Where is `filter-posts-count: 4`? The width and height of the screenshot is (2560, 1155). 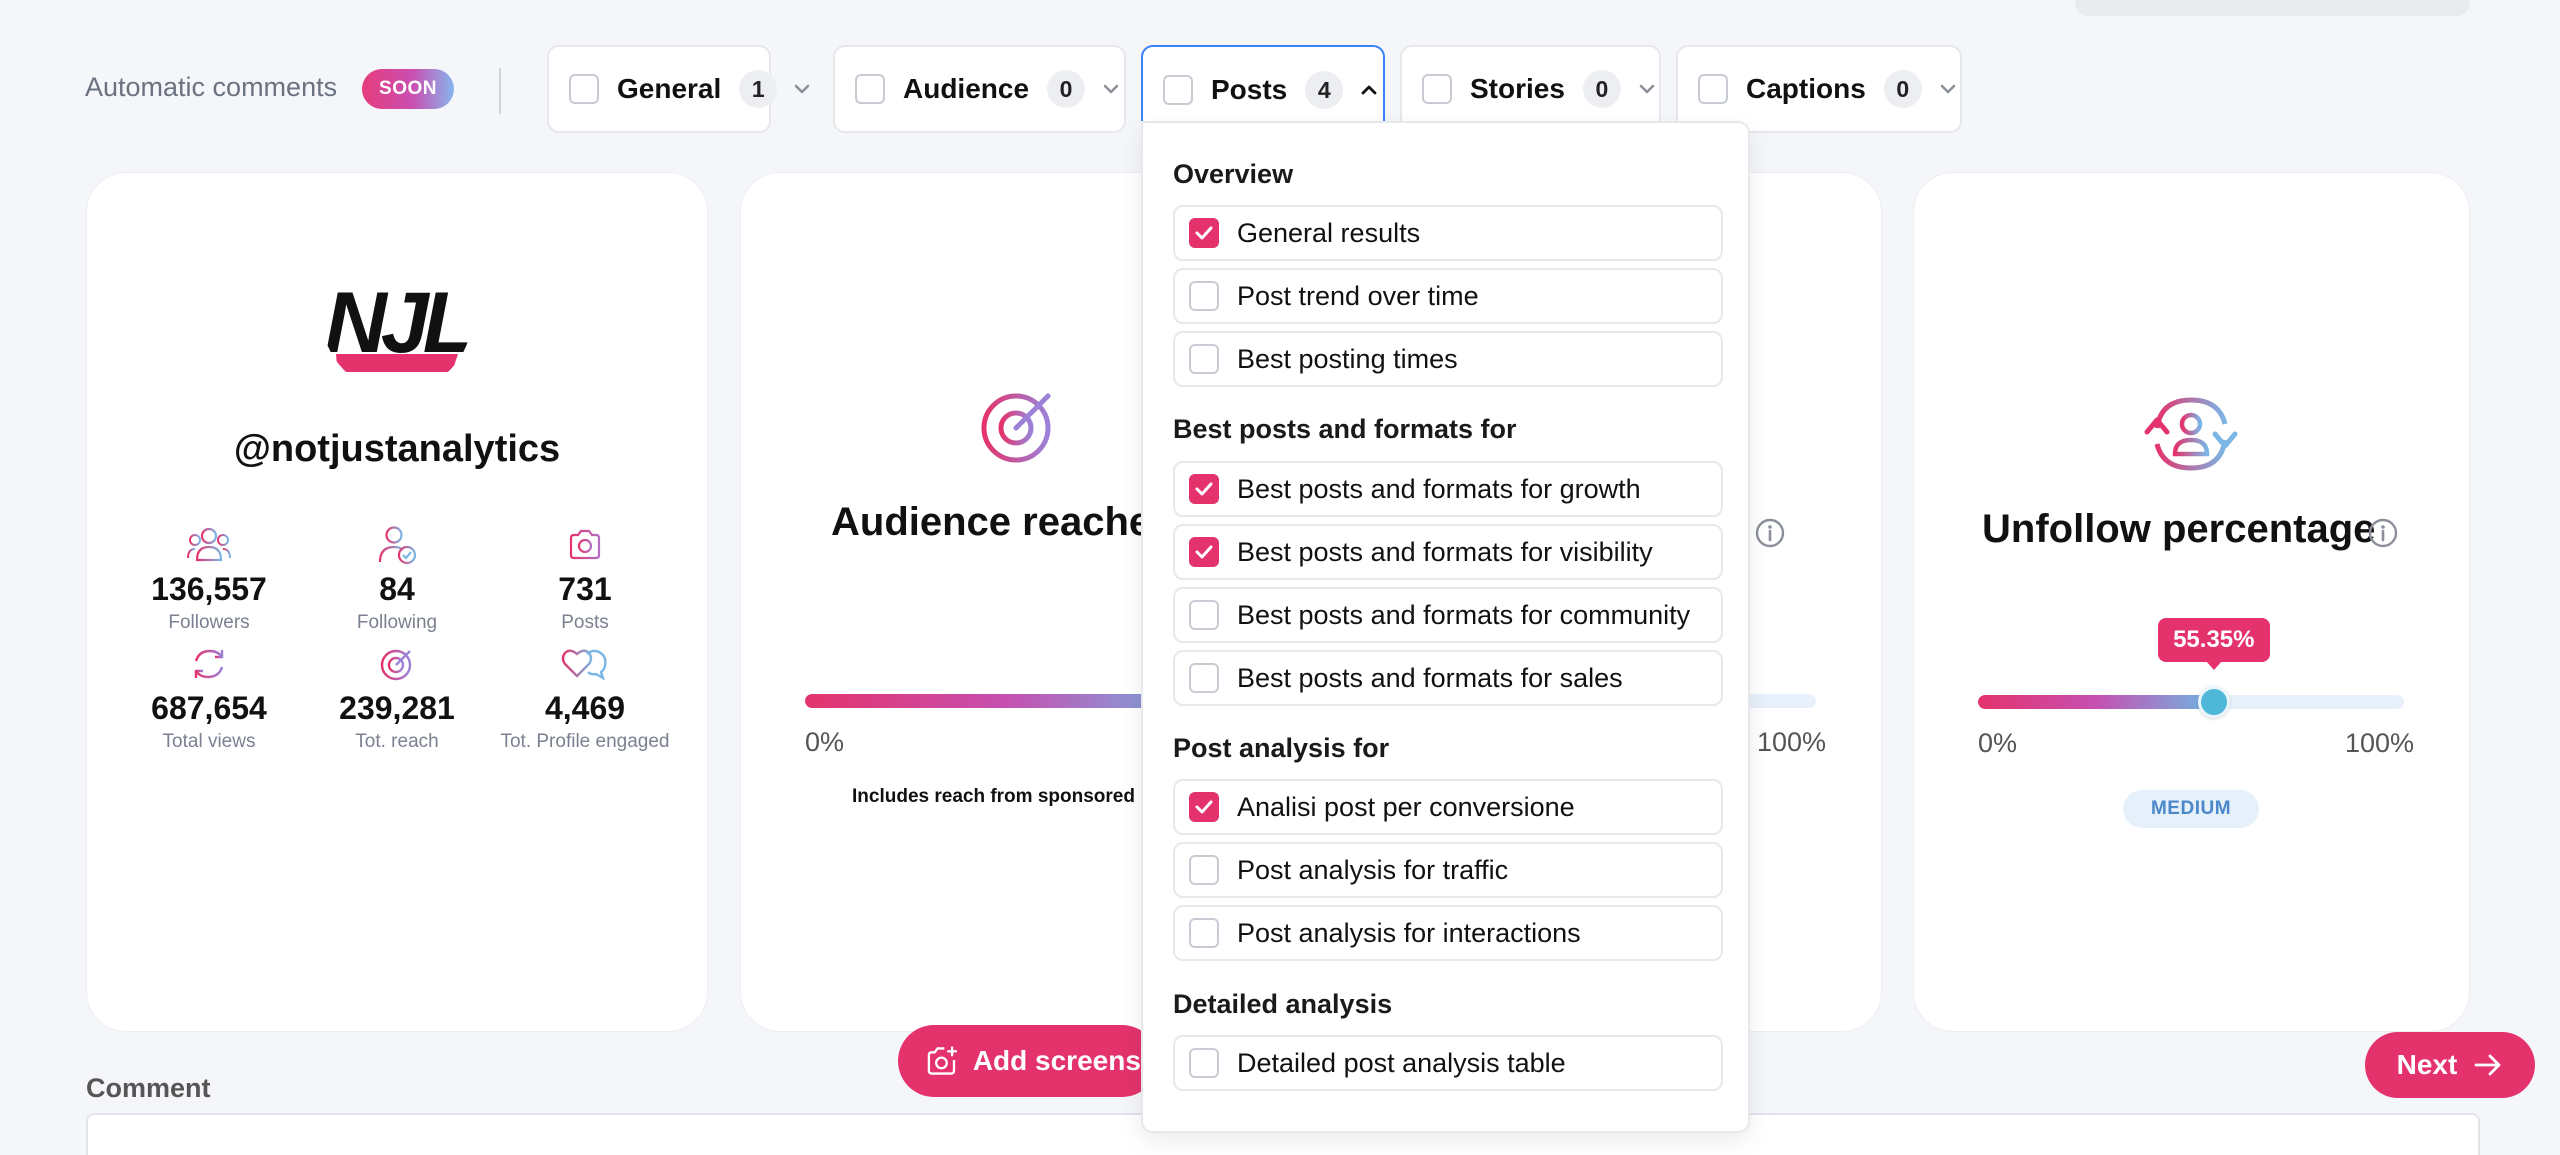 filter-posts-count: 4 is located at coordinates (1324, 90).